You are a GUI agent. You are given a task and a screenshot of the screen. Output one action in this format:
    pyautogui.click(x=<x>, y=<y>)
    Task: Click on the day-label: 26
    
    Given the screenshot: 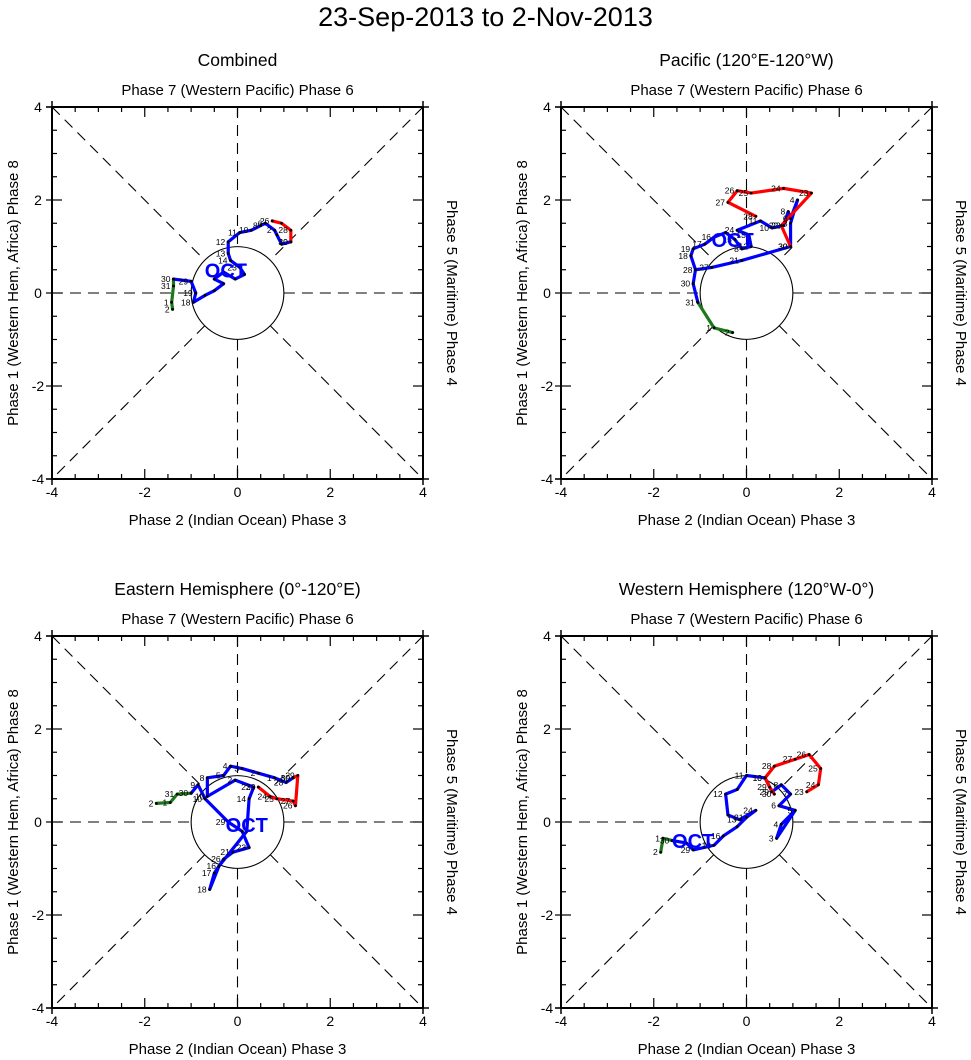 What is the action you would take?
    pyautogui.click(x=216, y=859)
    